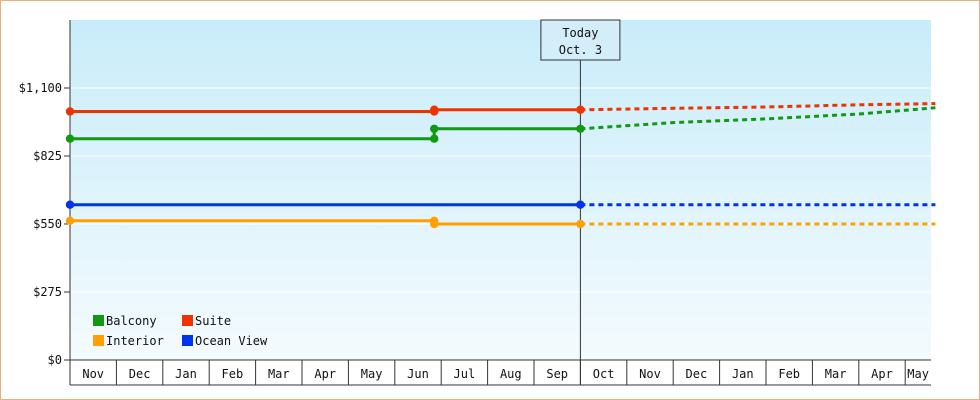 Image resolution: width=980 pixels, height=400 pixels. What do you see at coordinates (418, 374) in the screenshot?
I see `month-label: Jun` at bounding box center [418, 374].